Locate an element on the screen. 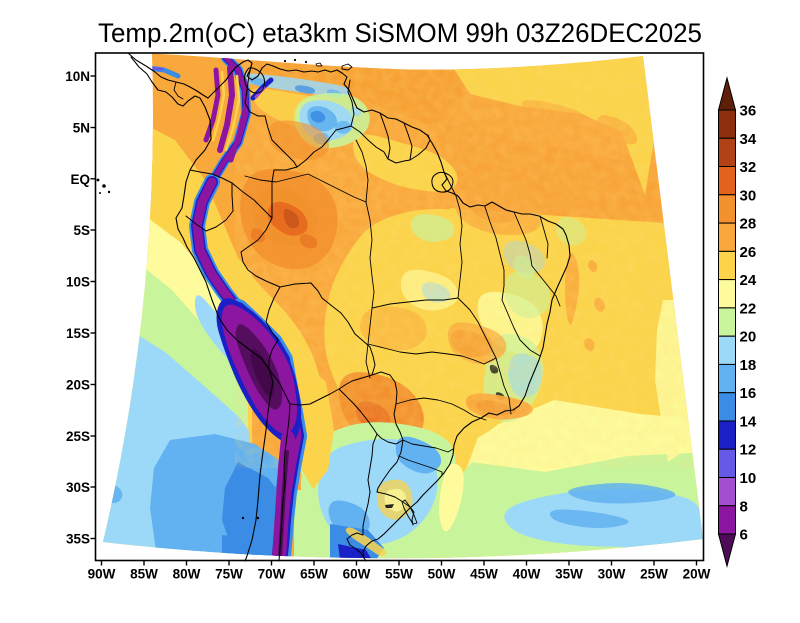  svg-text: 65W is located at coordinates (314, 574).